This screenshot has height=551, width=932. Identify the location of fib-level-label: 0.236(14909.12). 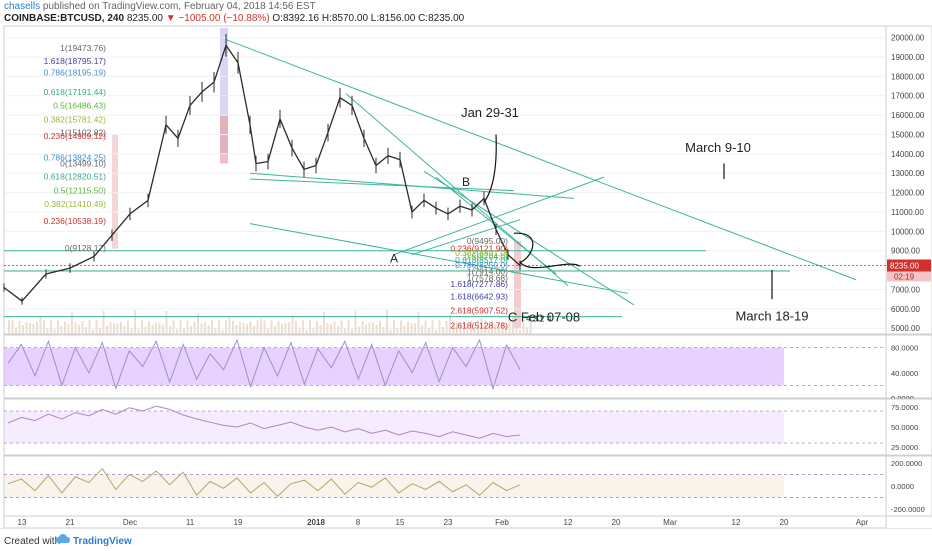
(75, 136).